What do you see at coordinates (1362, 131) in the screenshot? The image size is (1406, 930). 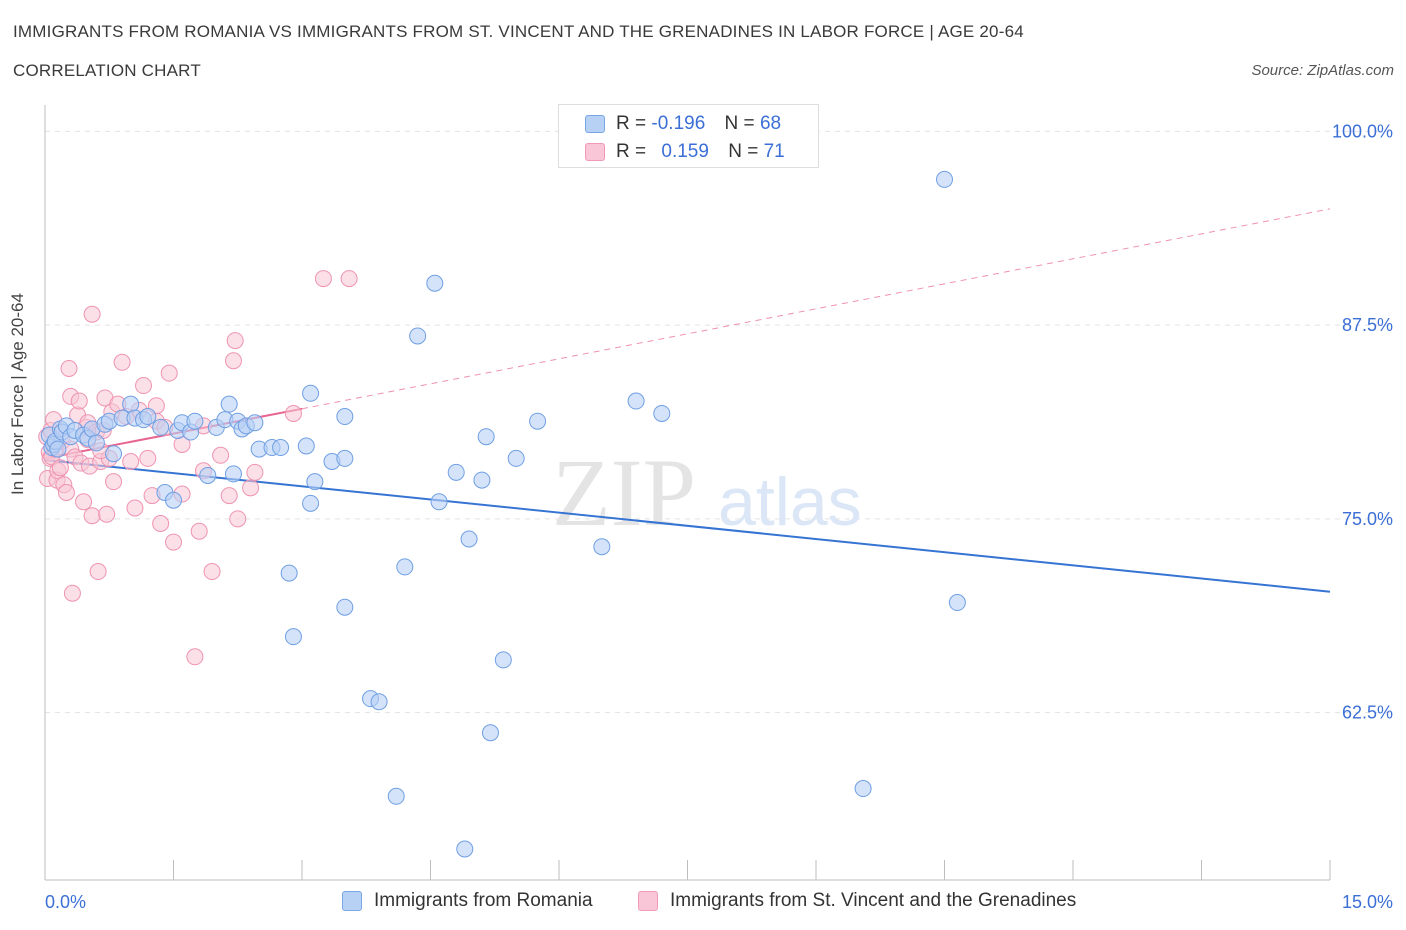 I see `y-tick-label-3: 100.0%` at bounding box center [1362, 131].